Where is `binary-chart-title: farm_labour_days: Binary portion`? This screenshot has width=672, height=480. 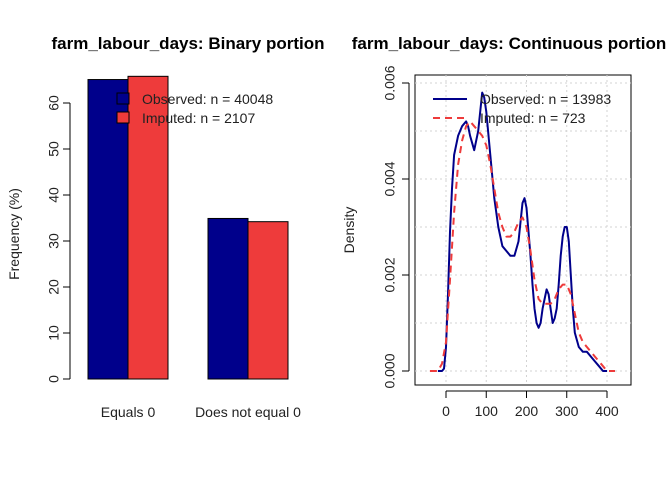
binary-chart-title: farm_labour_days: Binary portion is located at coordinates (187, 43).